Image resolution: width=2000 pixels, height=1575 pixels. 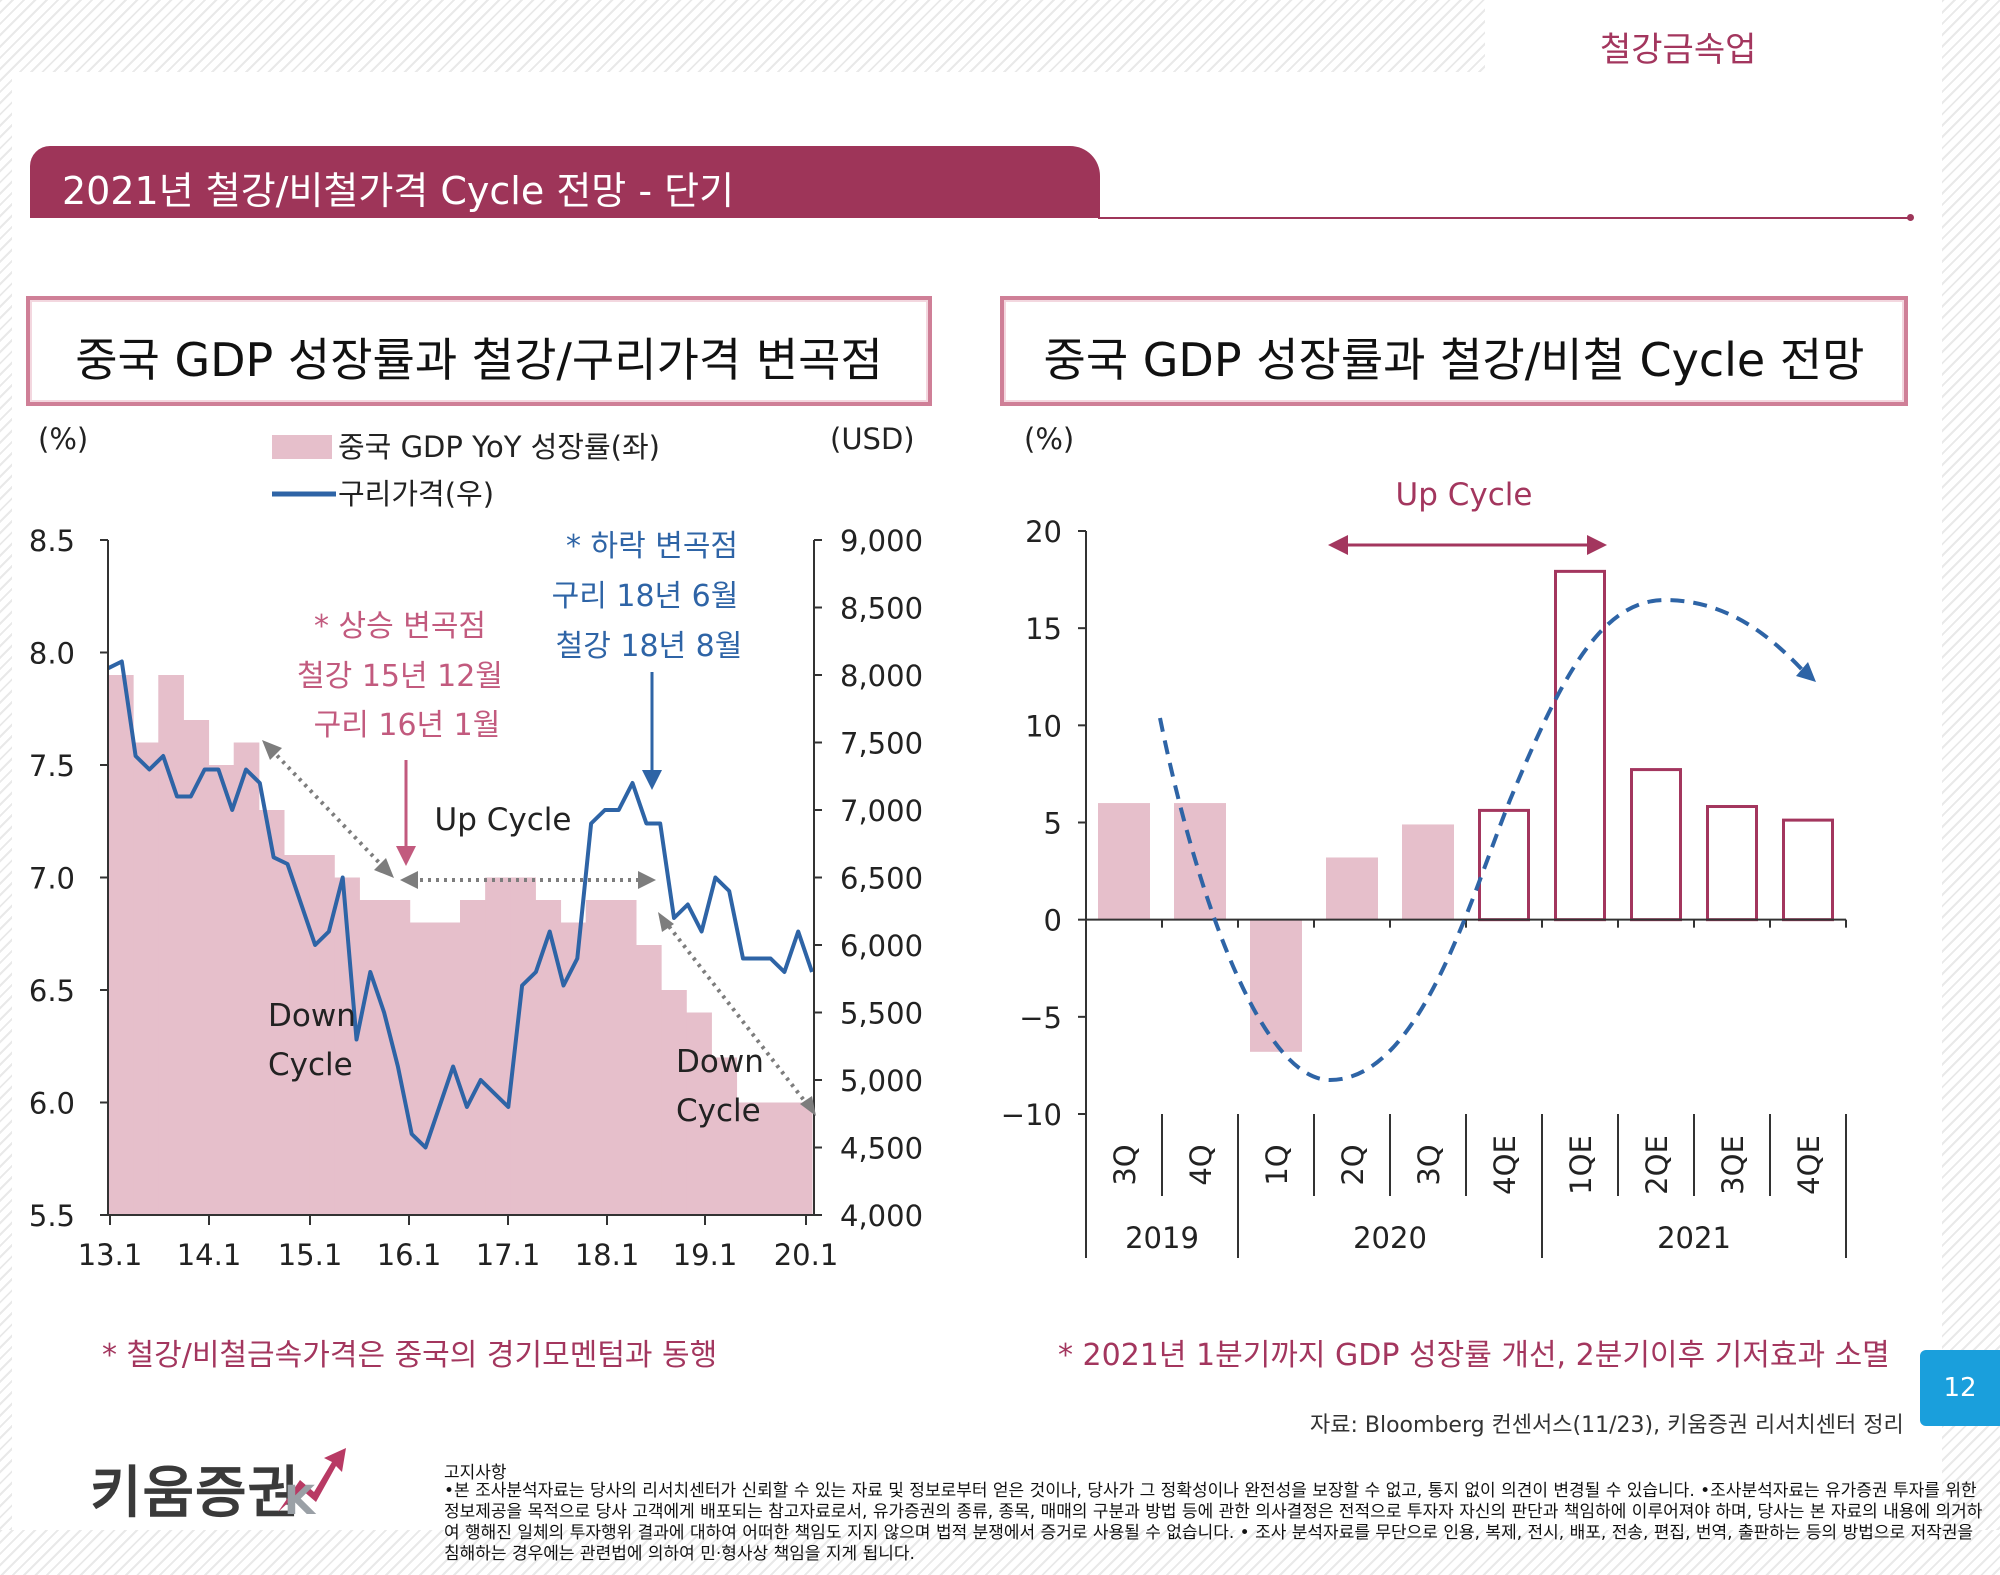 I want to click on up-turn-copper: 구리 16년 1월, so click(x=407, y=725).